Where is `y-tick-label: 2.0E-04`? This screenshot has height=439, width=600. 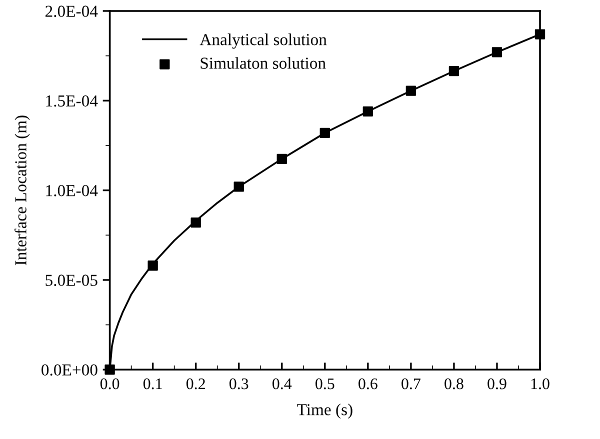
y-tick-label: 2.0E-04 is located at coordinates (71, 11).